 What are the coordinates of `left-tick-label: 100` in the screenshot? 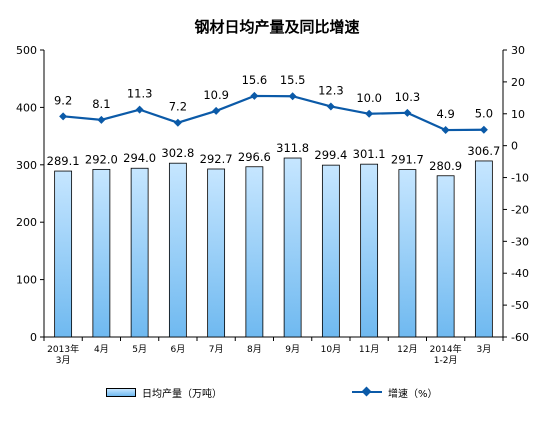 It's located at (26, 280).